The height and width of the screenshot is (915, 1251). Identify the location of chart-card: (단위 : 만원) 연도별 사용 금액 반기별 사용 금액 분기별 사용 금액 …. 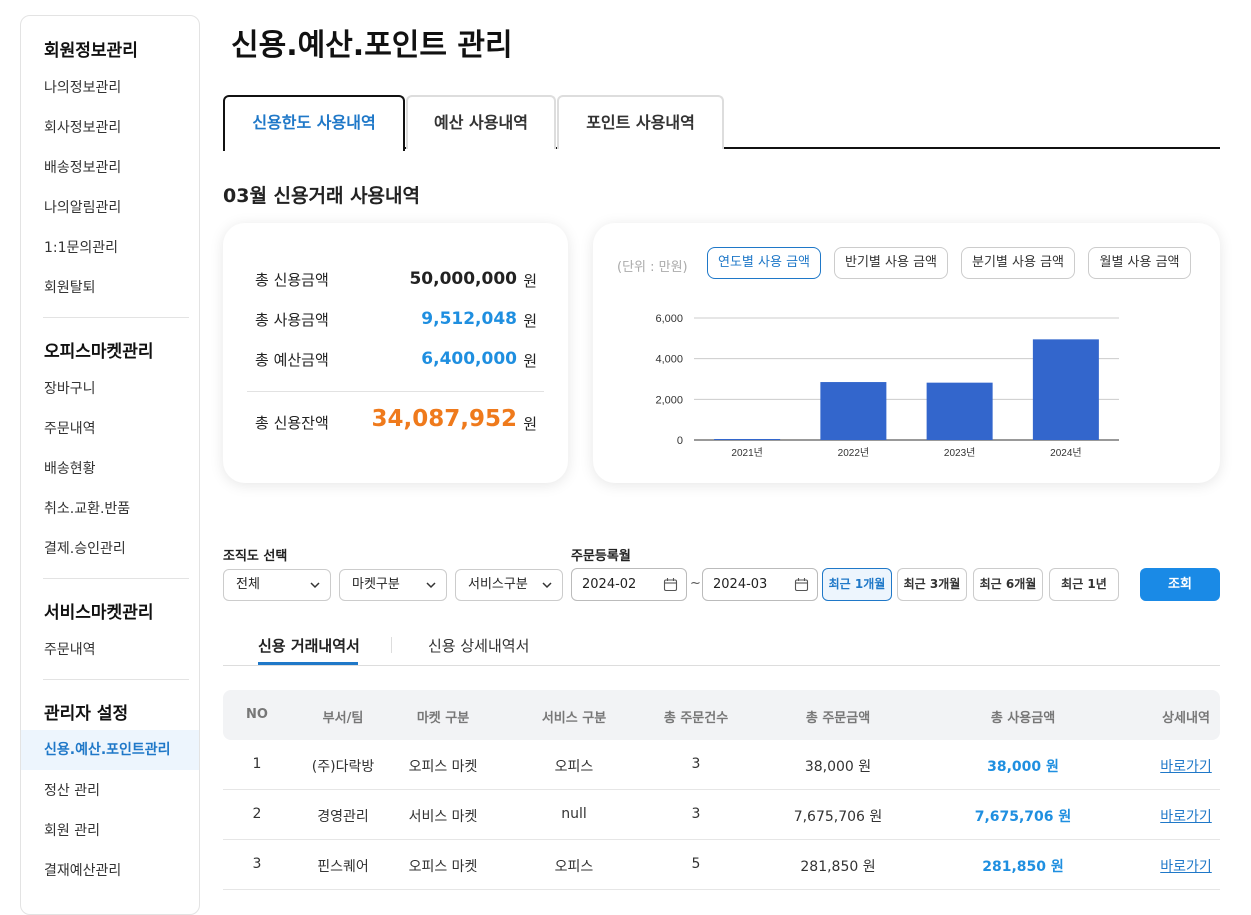
(906, 353).